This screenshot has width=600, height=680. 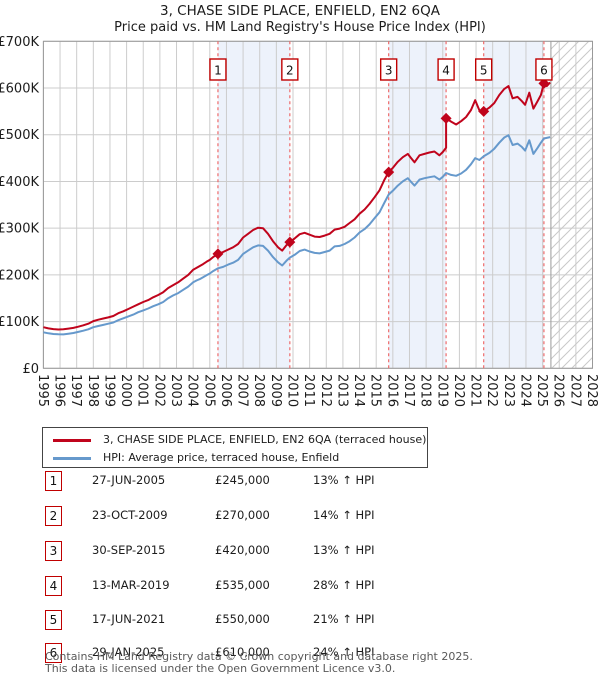 What do you see at coordinates (475, 390) in the screenshot?
I see `svg-text: 2021` at bounding box center [475, 390].